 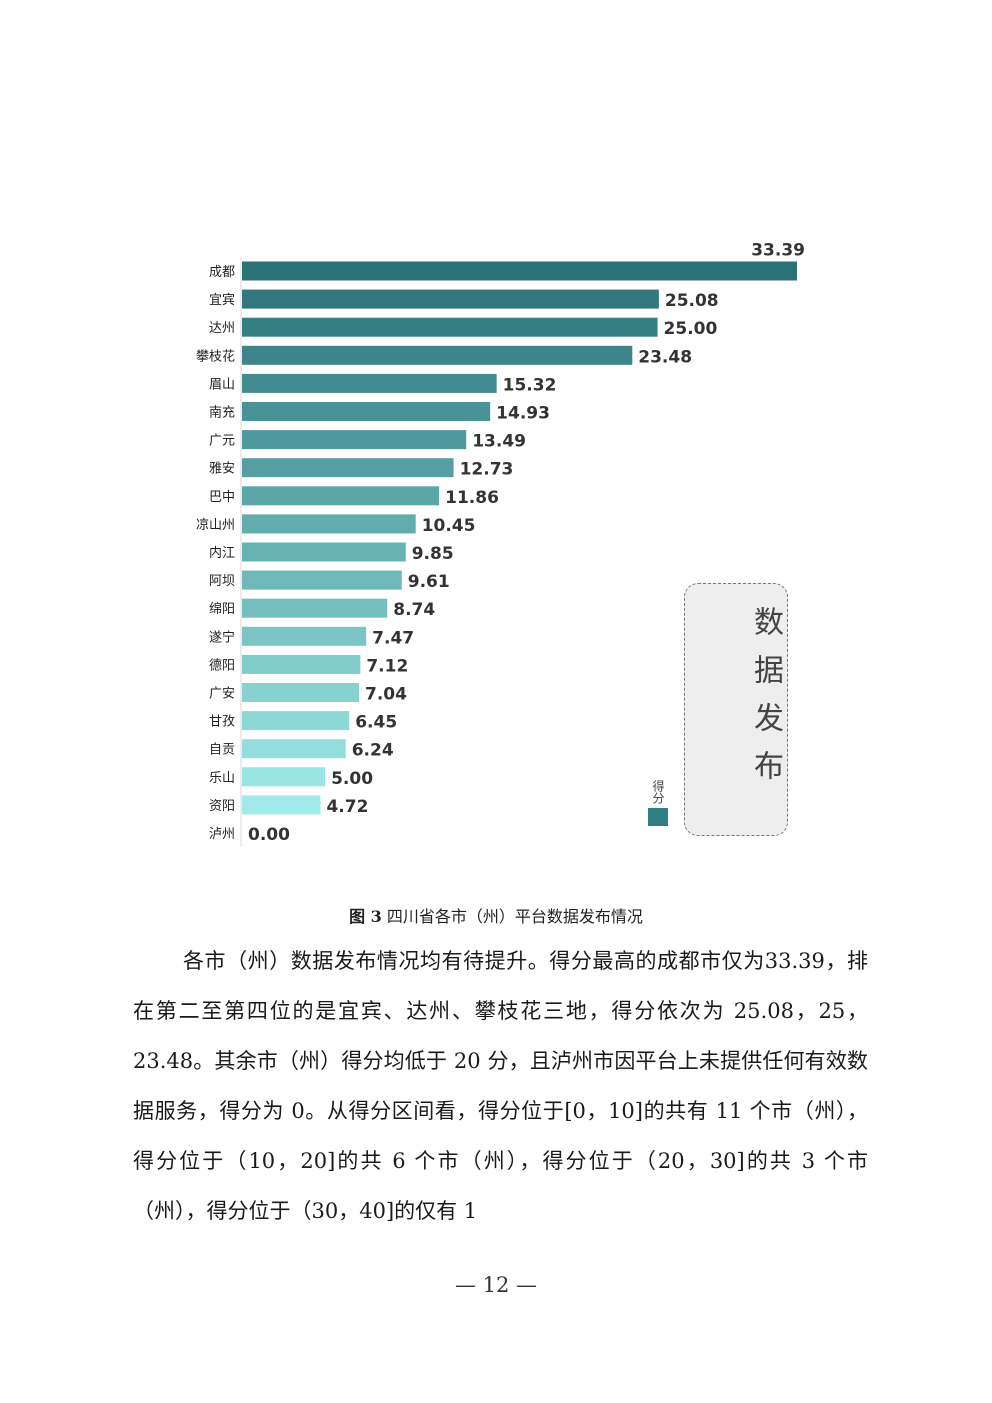 I want to click on value-label: 9.61, so click(x=429, y=582).